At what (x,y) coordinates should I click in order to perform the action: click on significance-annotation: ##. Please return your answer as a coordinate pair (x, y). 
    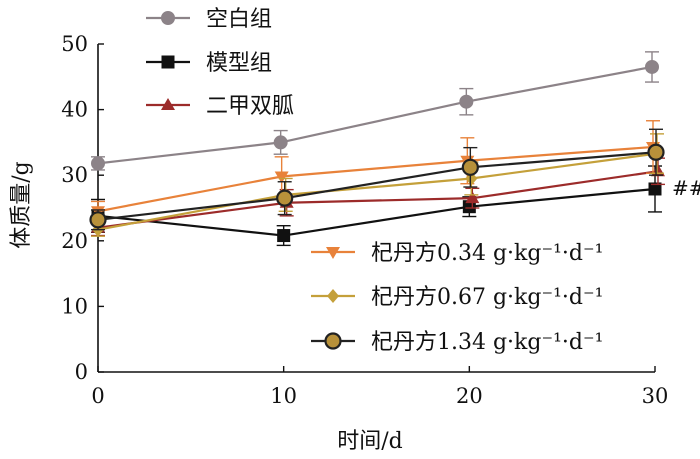
    Looking at the image, I should click on (686, 188).